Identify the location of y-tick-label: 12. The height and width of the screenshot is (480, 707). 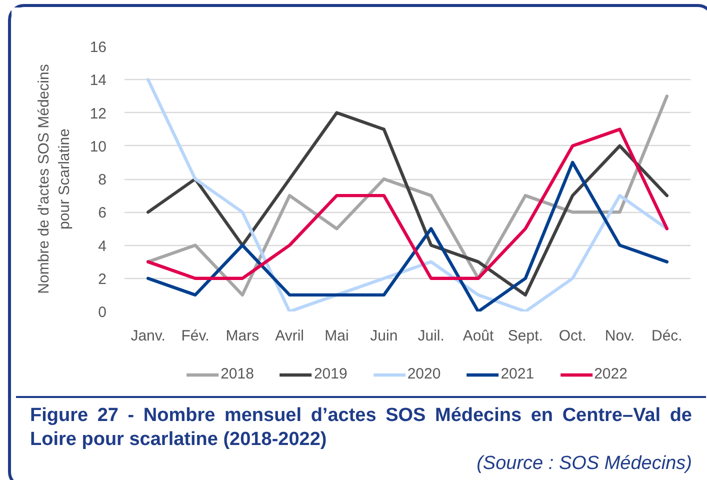
(98, 113).